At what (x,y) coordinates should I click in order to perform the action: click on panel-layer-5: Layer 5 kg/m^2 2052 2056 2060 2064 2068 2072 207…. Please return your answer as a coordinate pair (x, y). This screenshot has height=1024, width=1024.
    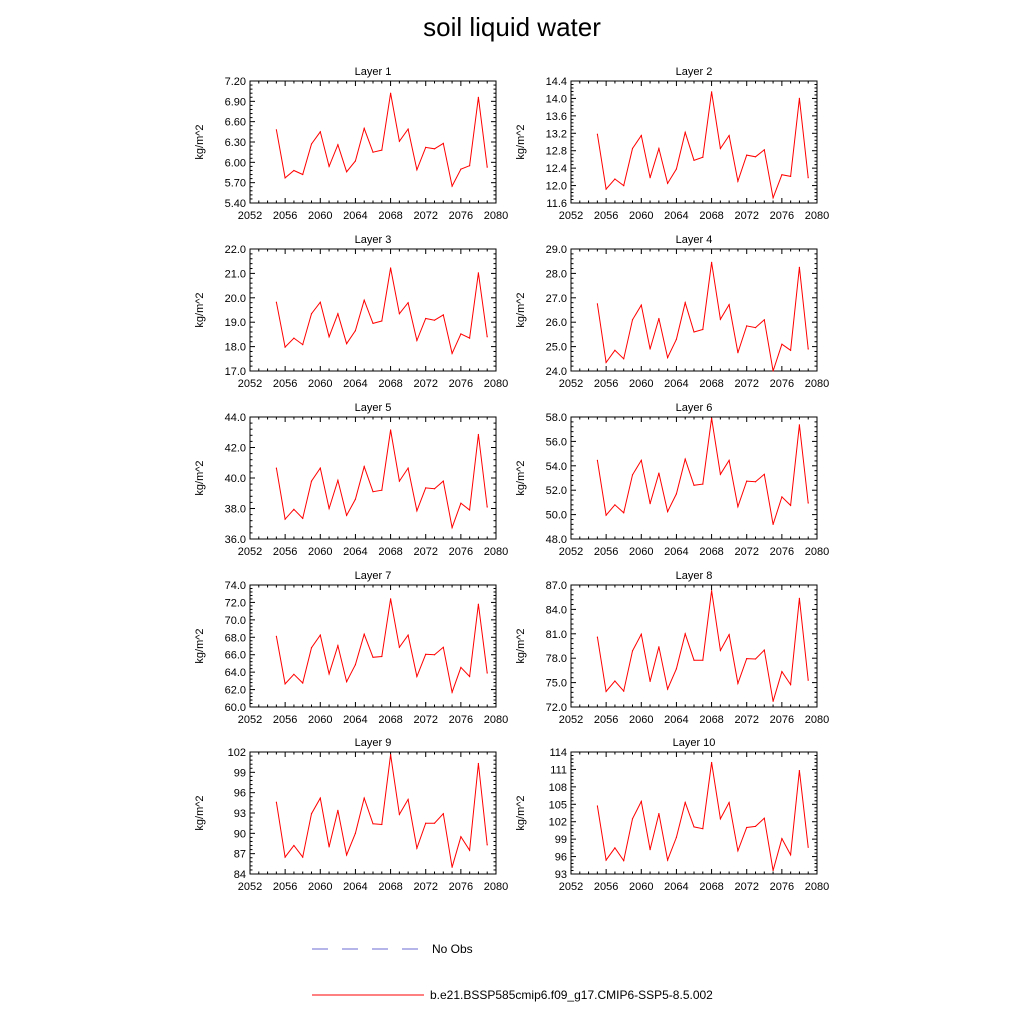
    Looking at the image, I should click on (351, 480).